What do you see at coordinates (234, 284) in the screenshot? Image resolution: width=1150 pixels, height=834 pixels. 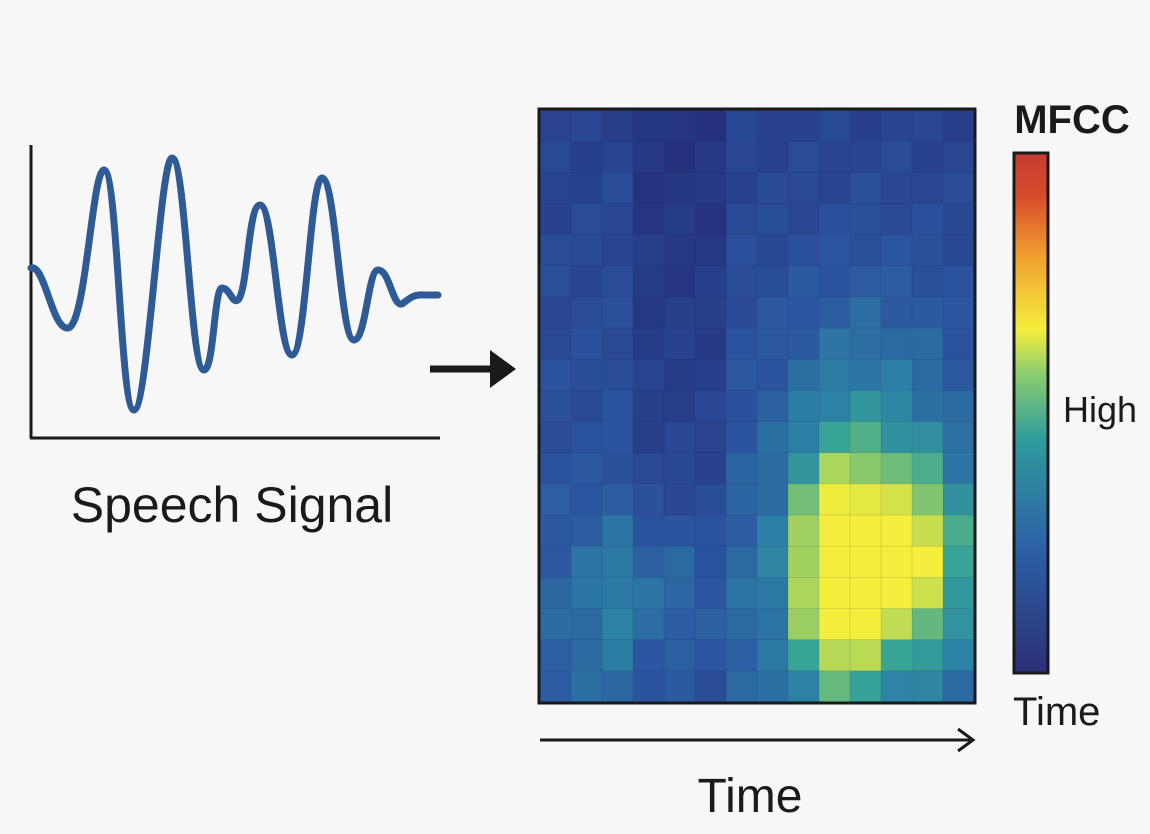 I see `speech-waveform` at bounding box center [234, 284].